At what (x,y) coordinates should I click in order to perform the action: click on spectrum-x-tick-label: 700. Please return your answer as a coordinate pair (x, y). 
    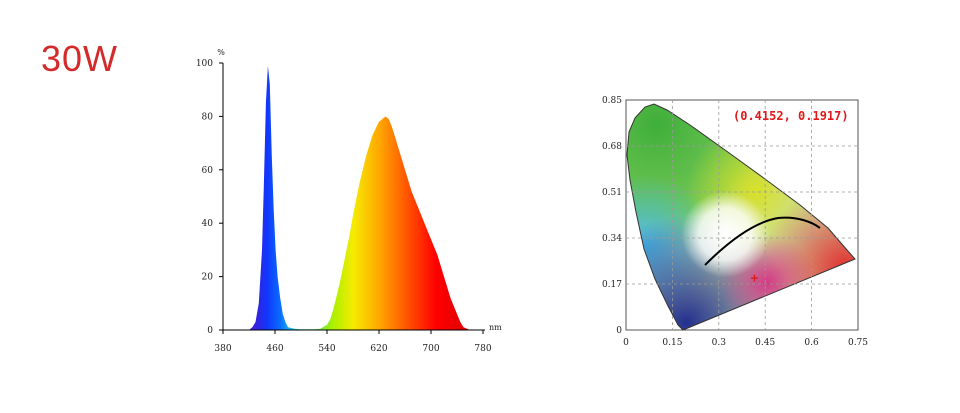
    Looking at the image, I should click on (430, 349).